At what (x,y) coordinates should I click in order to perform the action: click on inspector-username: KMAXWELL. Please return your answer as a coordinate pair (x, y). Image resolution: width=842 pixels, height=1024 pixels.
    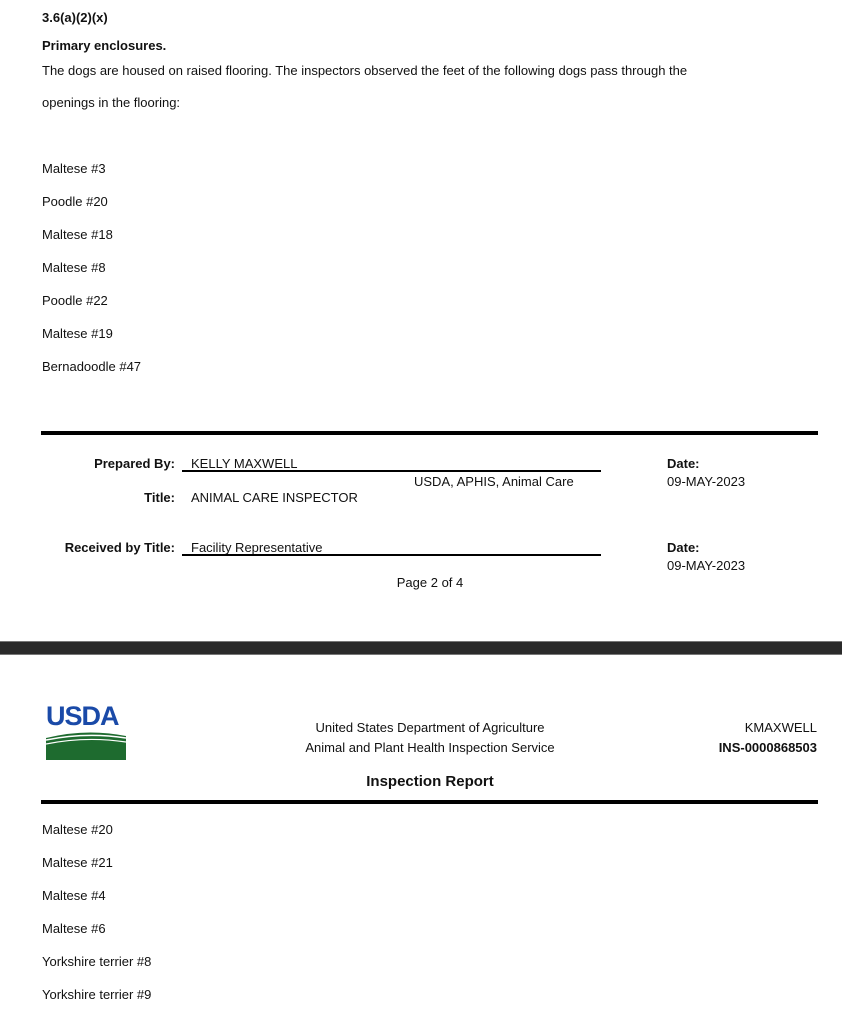
    Looking at the image, I should click on (780, 727).